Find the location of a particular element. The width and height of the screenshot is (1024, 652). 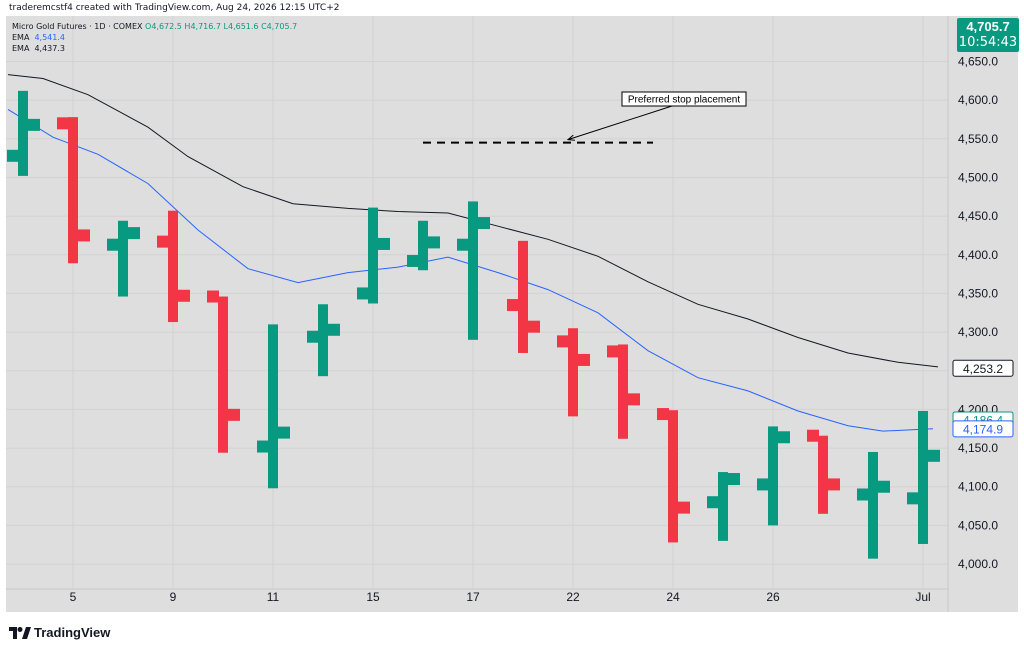

stop-callout-text: Preferred stop placement is located at coordinates (684, 100).